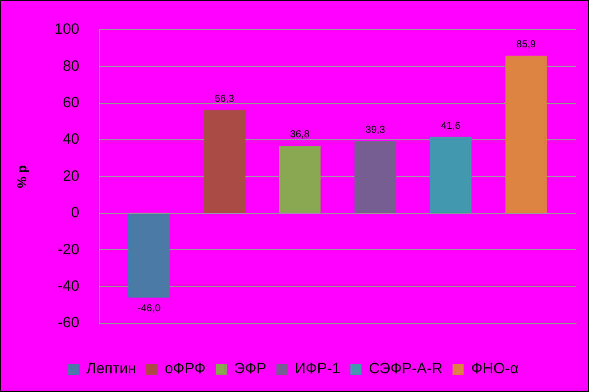  What do you see at coordinates (22, 176) in the screenshot?
I see `y-axis-title: % р` at bounding box center [22, 176].